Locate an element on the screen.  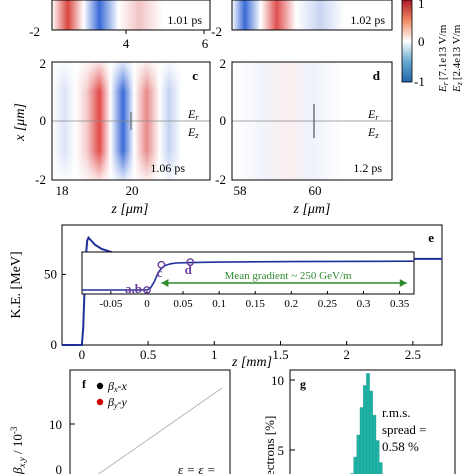
panel-b: 1.02 ps -2 is located at coordinates (302, 19).